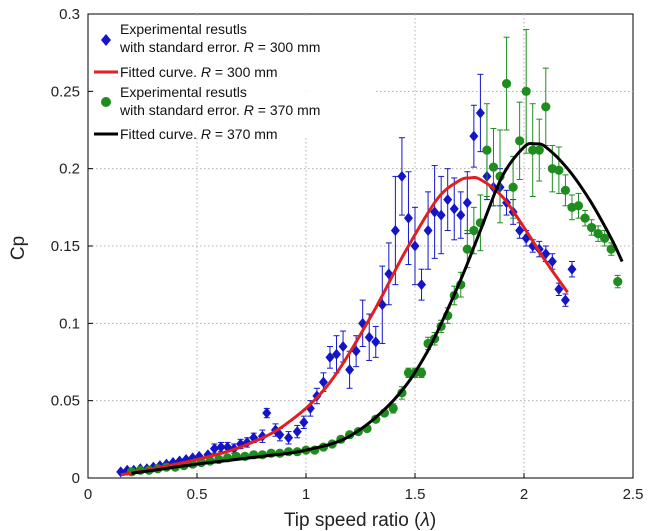  What do you see at coordinates (415, 494) in the screenshot?
I see `x-tick-label: 1.5` at bounding box center [415, 494].